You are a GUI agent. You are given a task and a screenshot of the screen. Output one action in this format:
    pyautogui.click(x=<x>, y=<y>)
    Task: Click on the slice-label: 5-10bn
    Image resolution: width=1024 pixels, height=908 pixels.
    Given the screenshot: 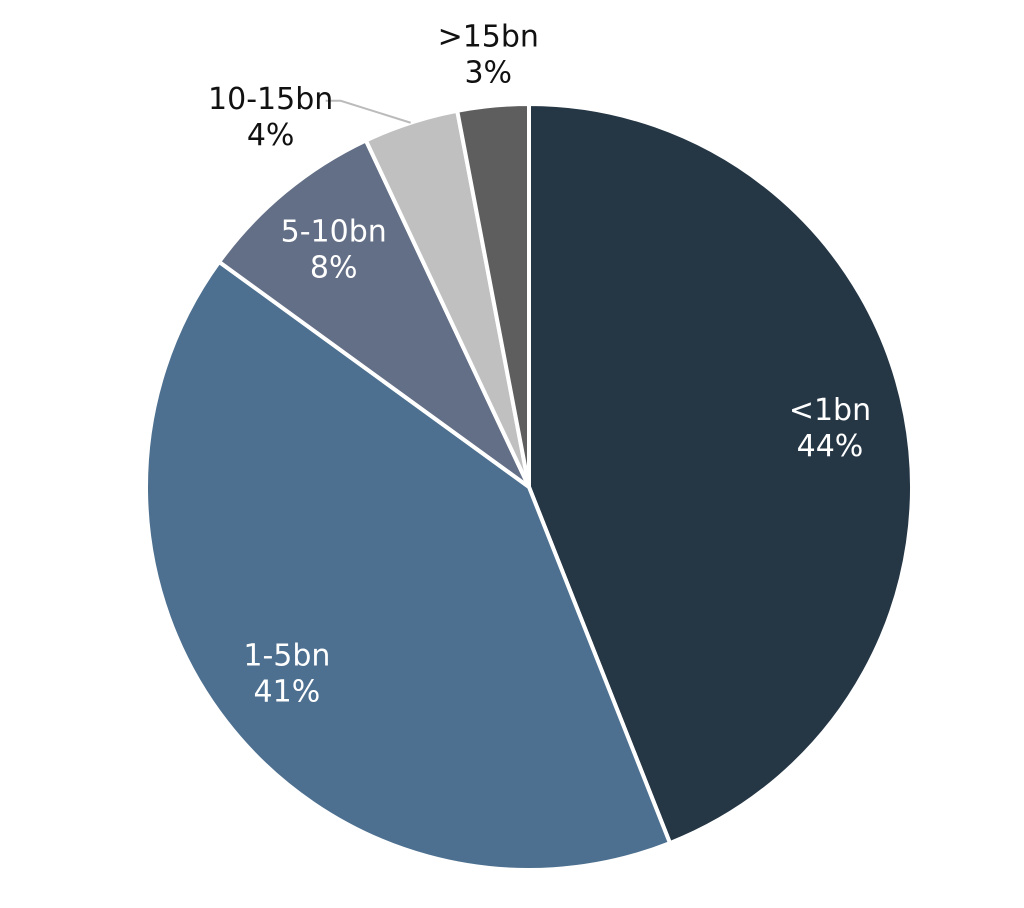 What is the action you would take?
    pyautogui.click(x=334, y=231)
    